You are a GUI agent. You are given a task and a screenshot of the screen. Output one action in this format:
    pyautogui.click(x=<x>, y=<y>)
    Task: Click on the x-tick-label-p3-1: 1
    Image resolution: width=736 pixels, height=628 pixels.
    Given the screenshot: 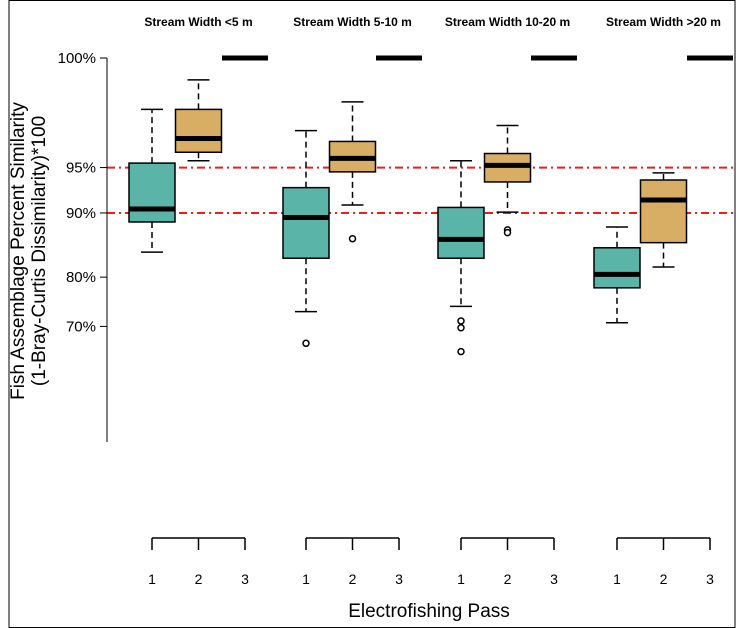 What is the action you would take?
    pyautogui.click(x=461, y=579)
    